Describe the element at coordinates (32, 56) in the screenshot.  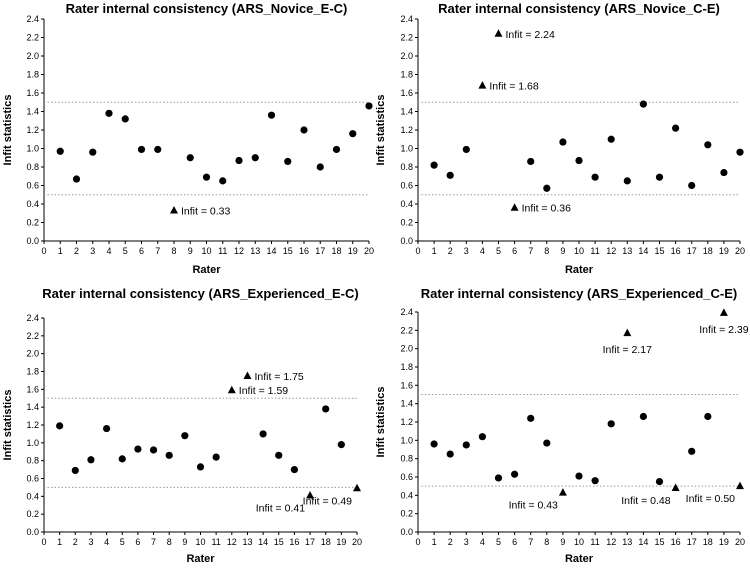
I see `chart1-y-tick-label: 2.0` at that location.